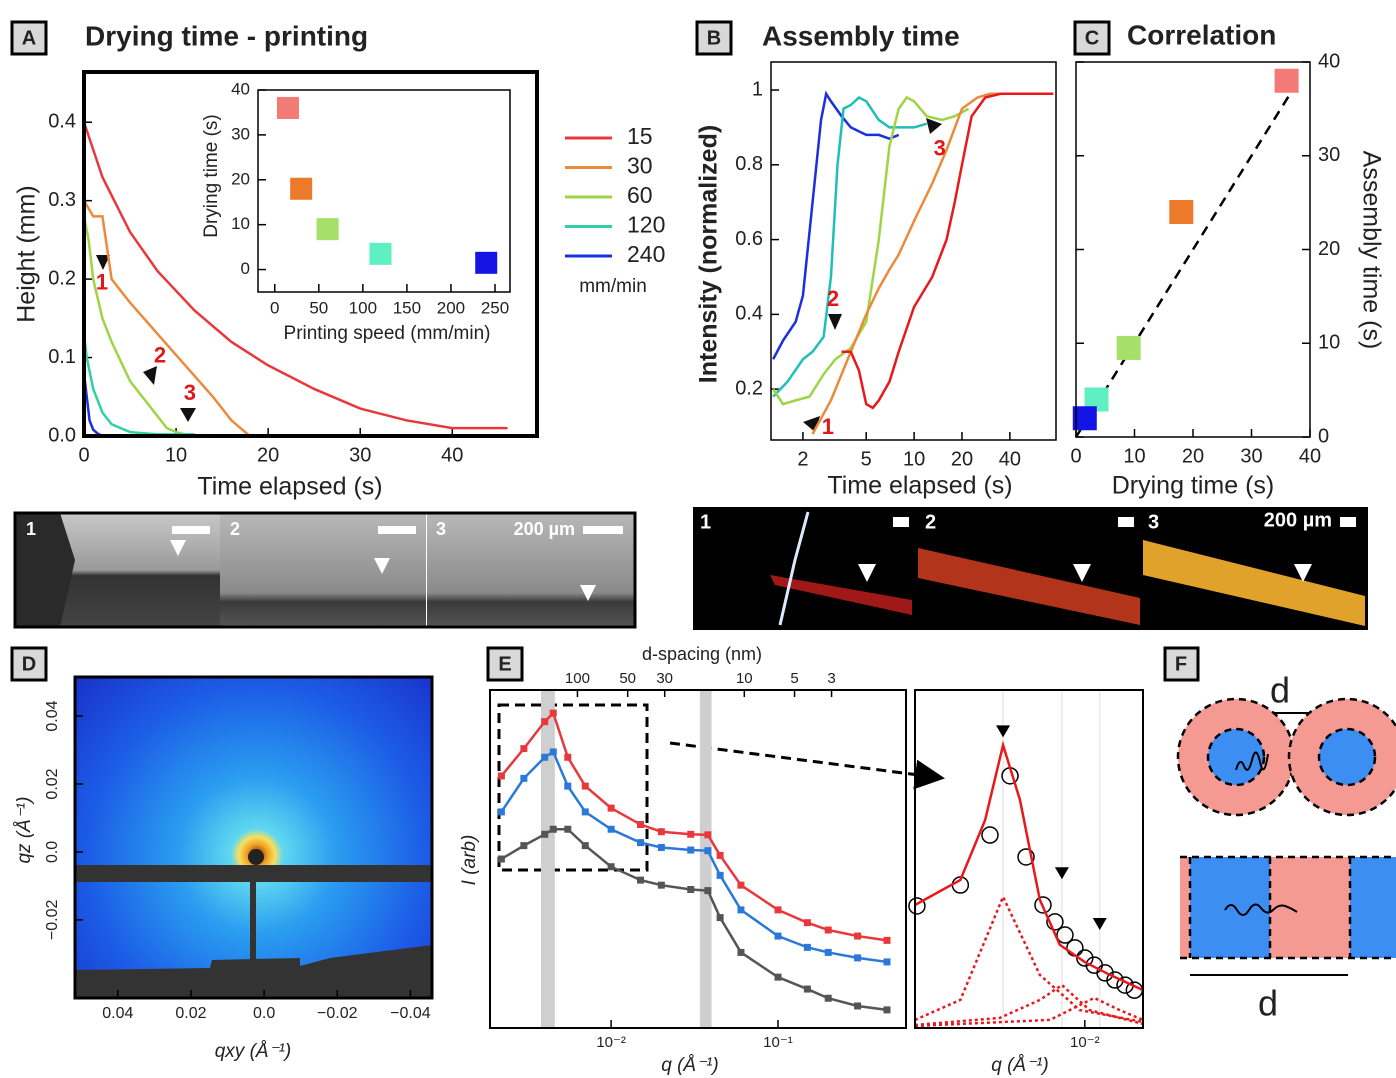  I want to click on y-tick-label: 0, so click(1323, 436).